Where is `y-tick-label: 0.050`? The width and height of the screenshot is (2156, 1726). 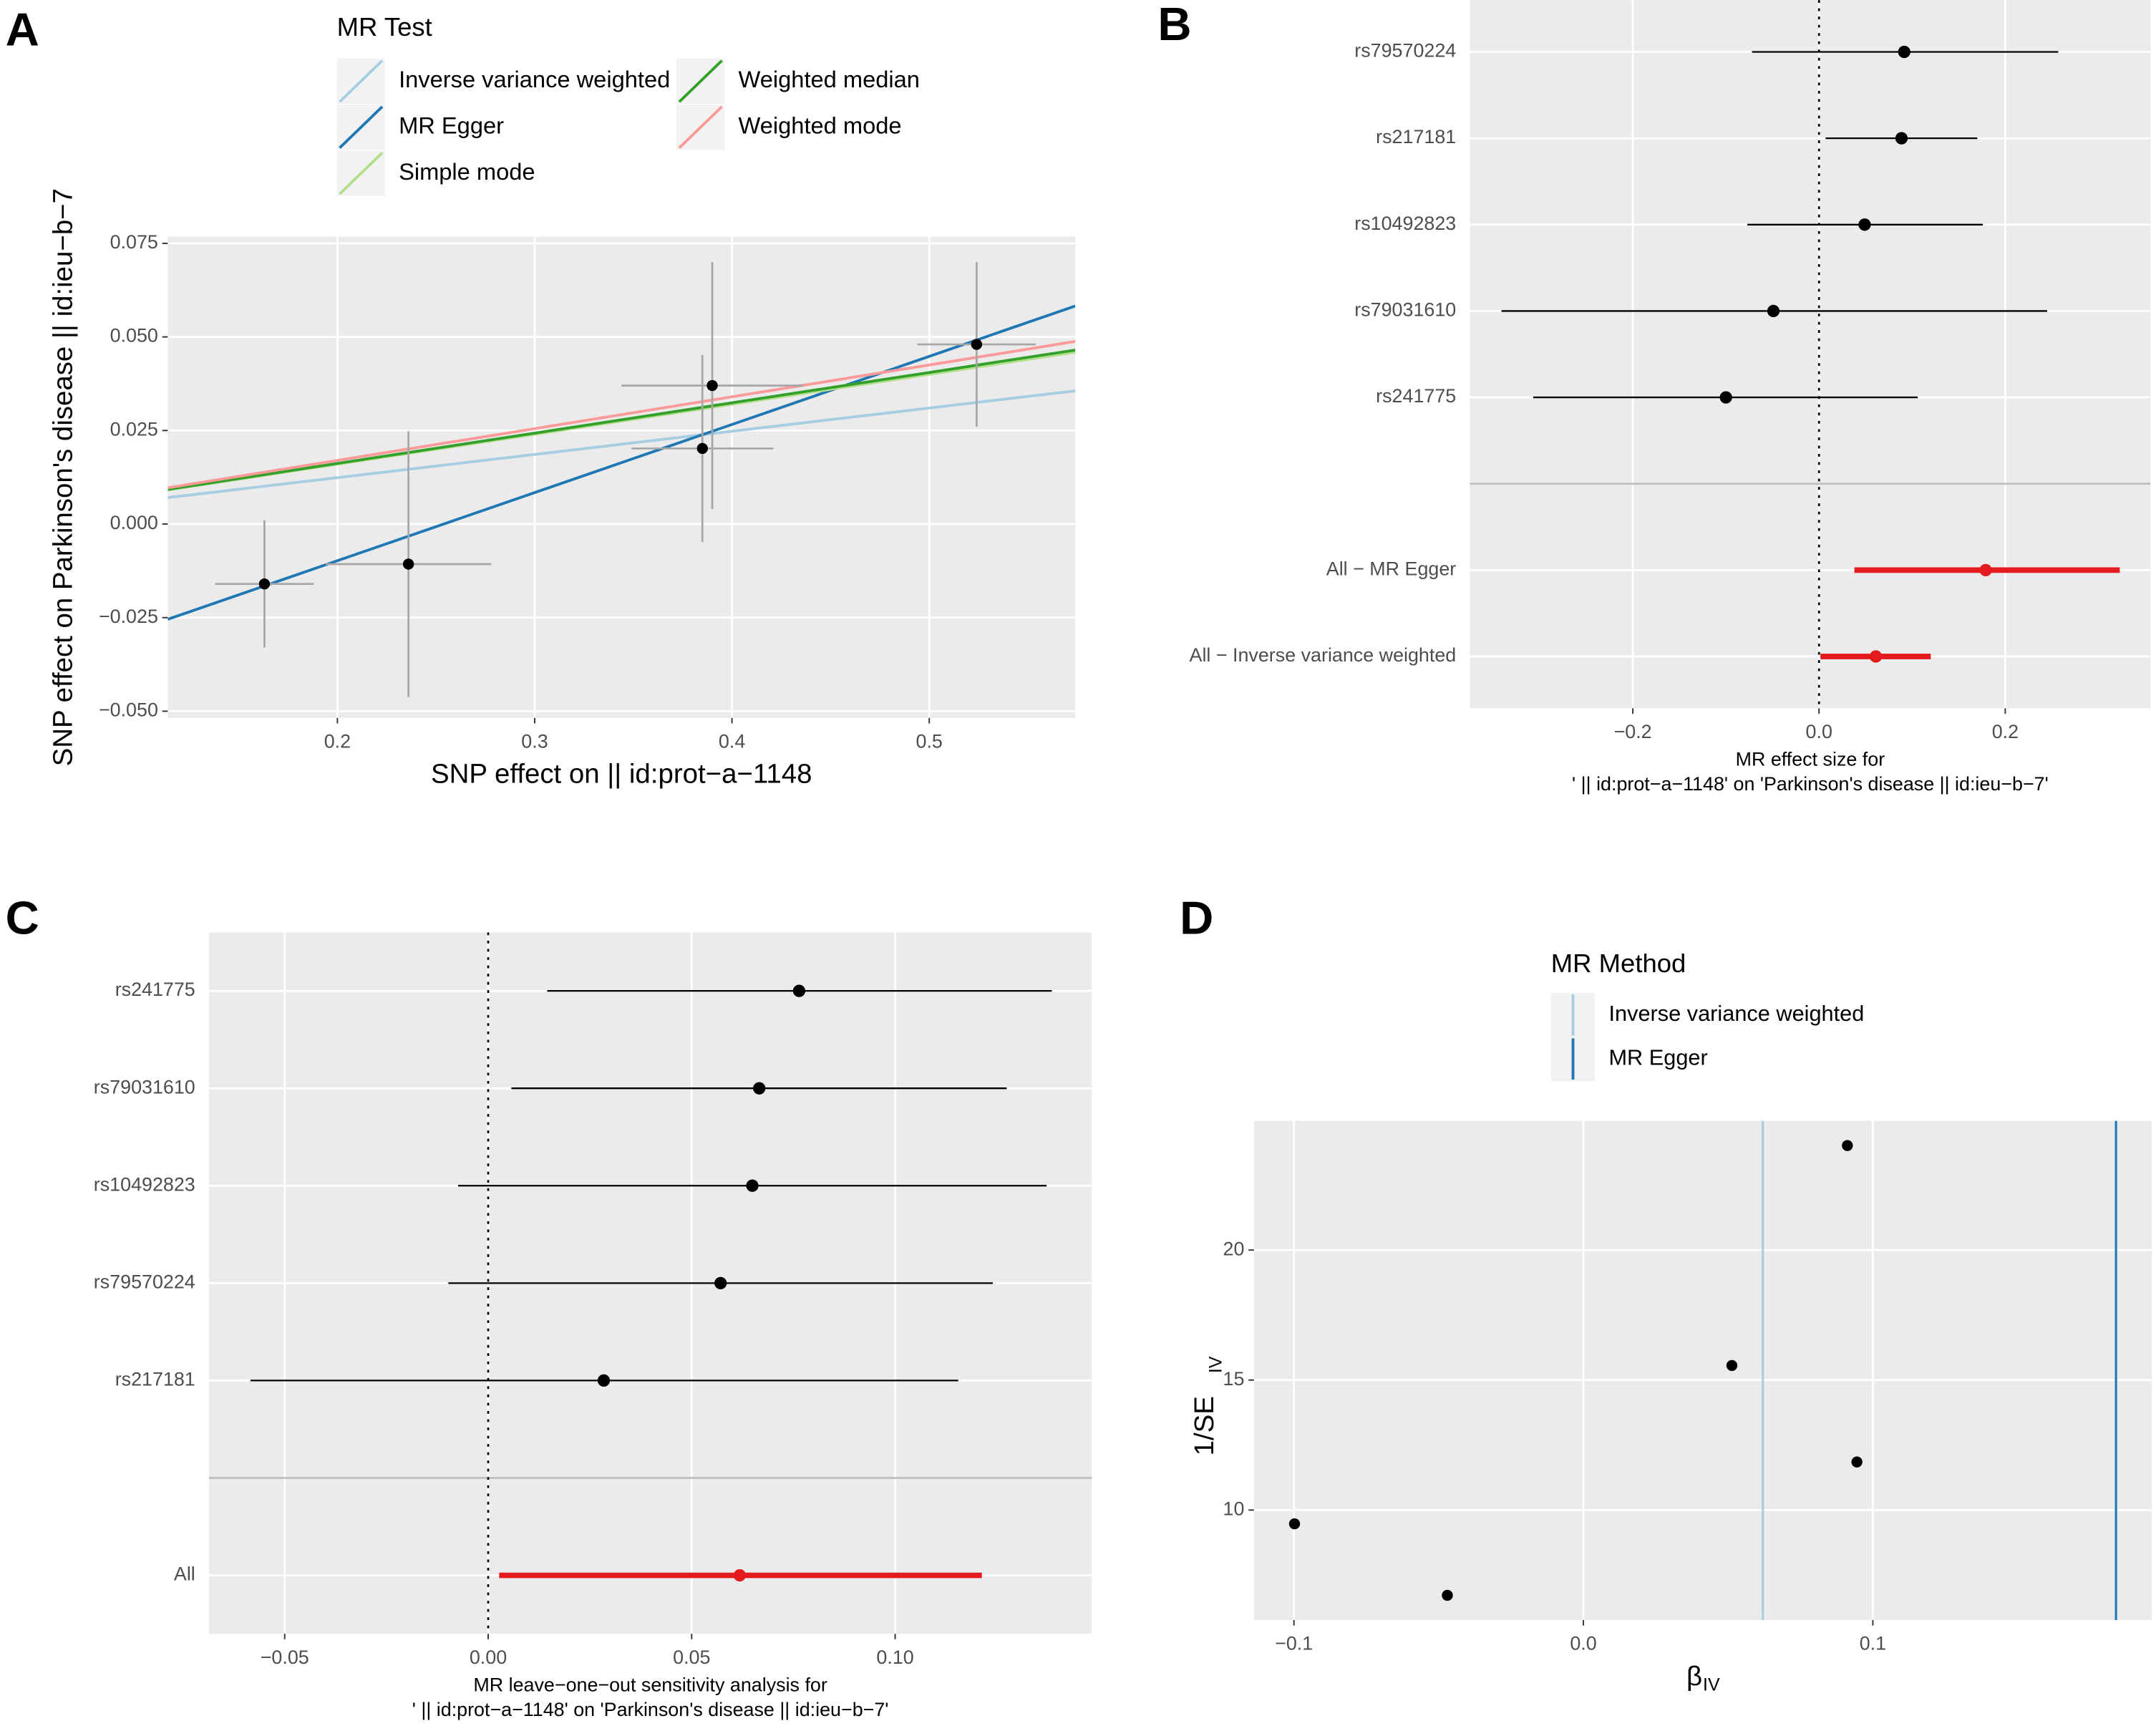
y-tick-label: 0.050 is located at coordinates (134, 335).